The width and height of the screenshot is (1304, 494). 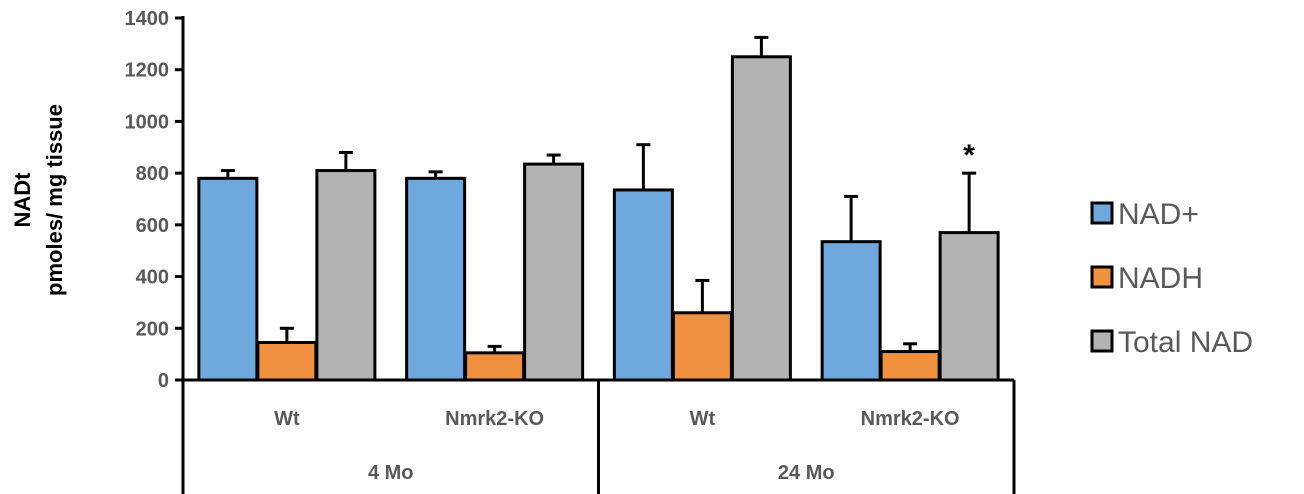 I want to click on y-axis-title-line2: pmoles/ mg tissue, so click(x=54, y=200).